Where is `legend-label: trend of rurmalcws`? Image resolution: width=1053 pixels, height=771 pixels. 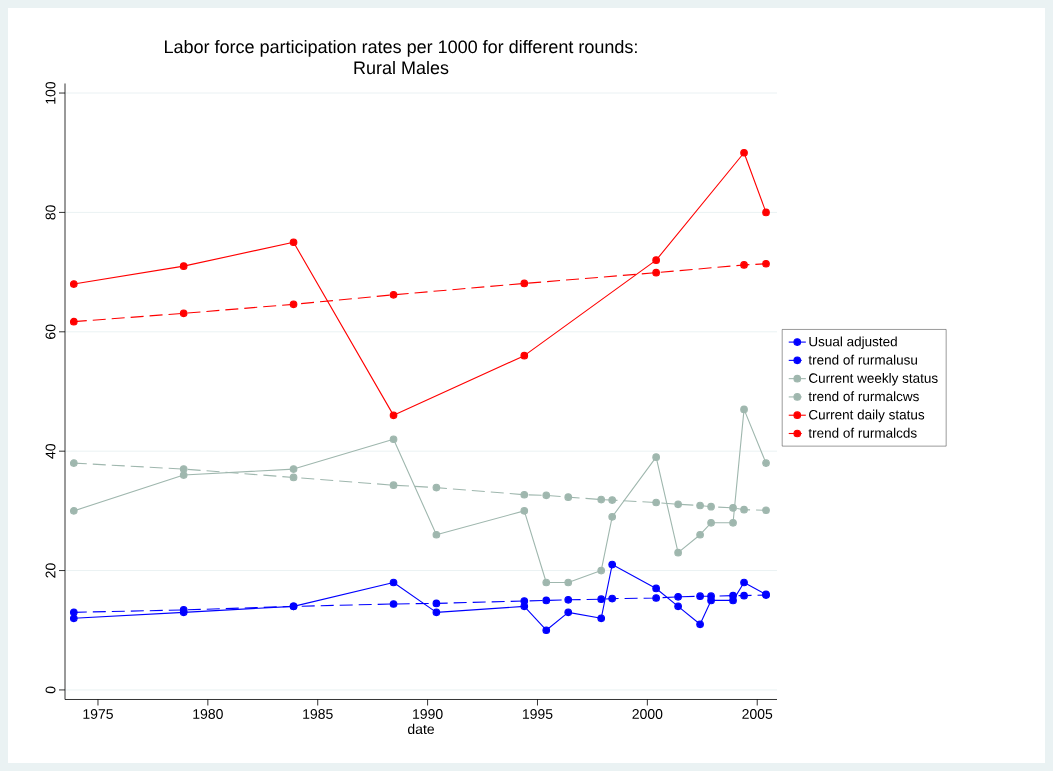
legend-label: trend of rurmalcws is located at coordinates (863, 396).